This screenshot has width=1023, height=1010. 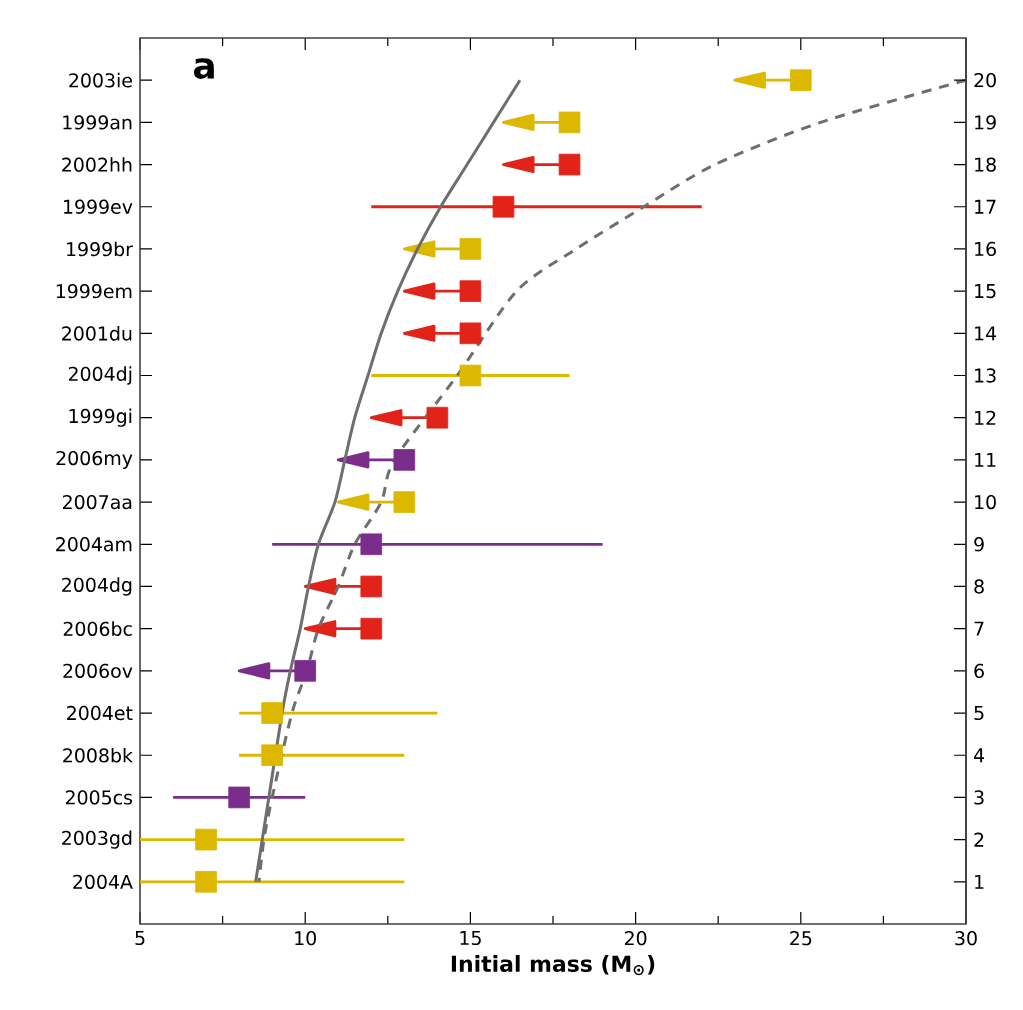 What do you see at coordinates (985, 459) in the screenshot?
I see `y2-tick-label: 11` at bounding box center [985, 459].